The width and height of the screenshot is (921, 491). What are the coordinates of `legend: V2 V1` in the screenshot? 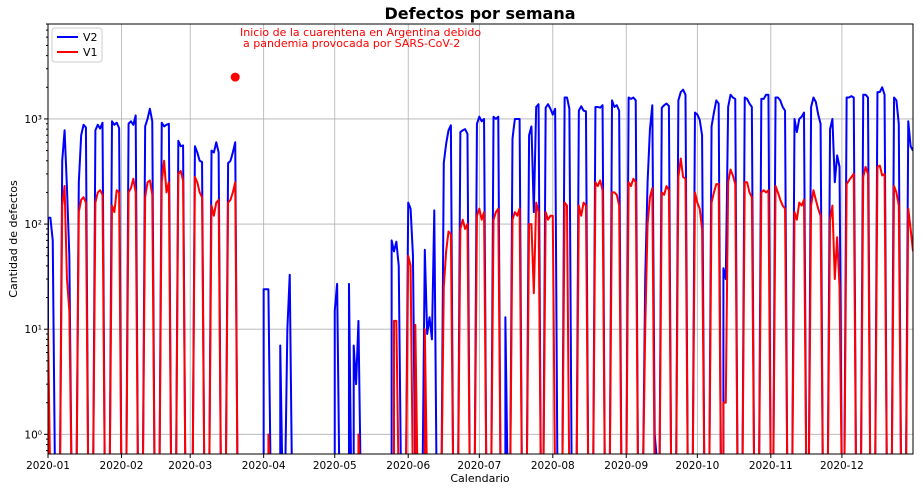 It's located at (77, 45).